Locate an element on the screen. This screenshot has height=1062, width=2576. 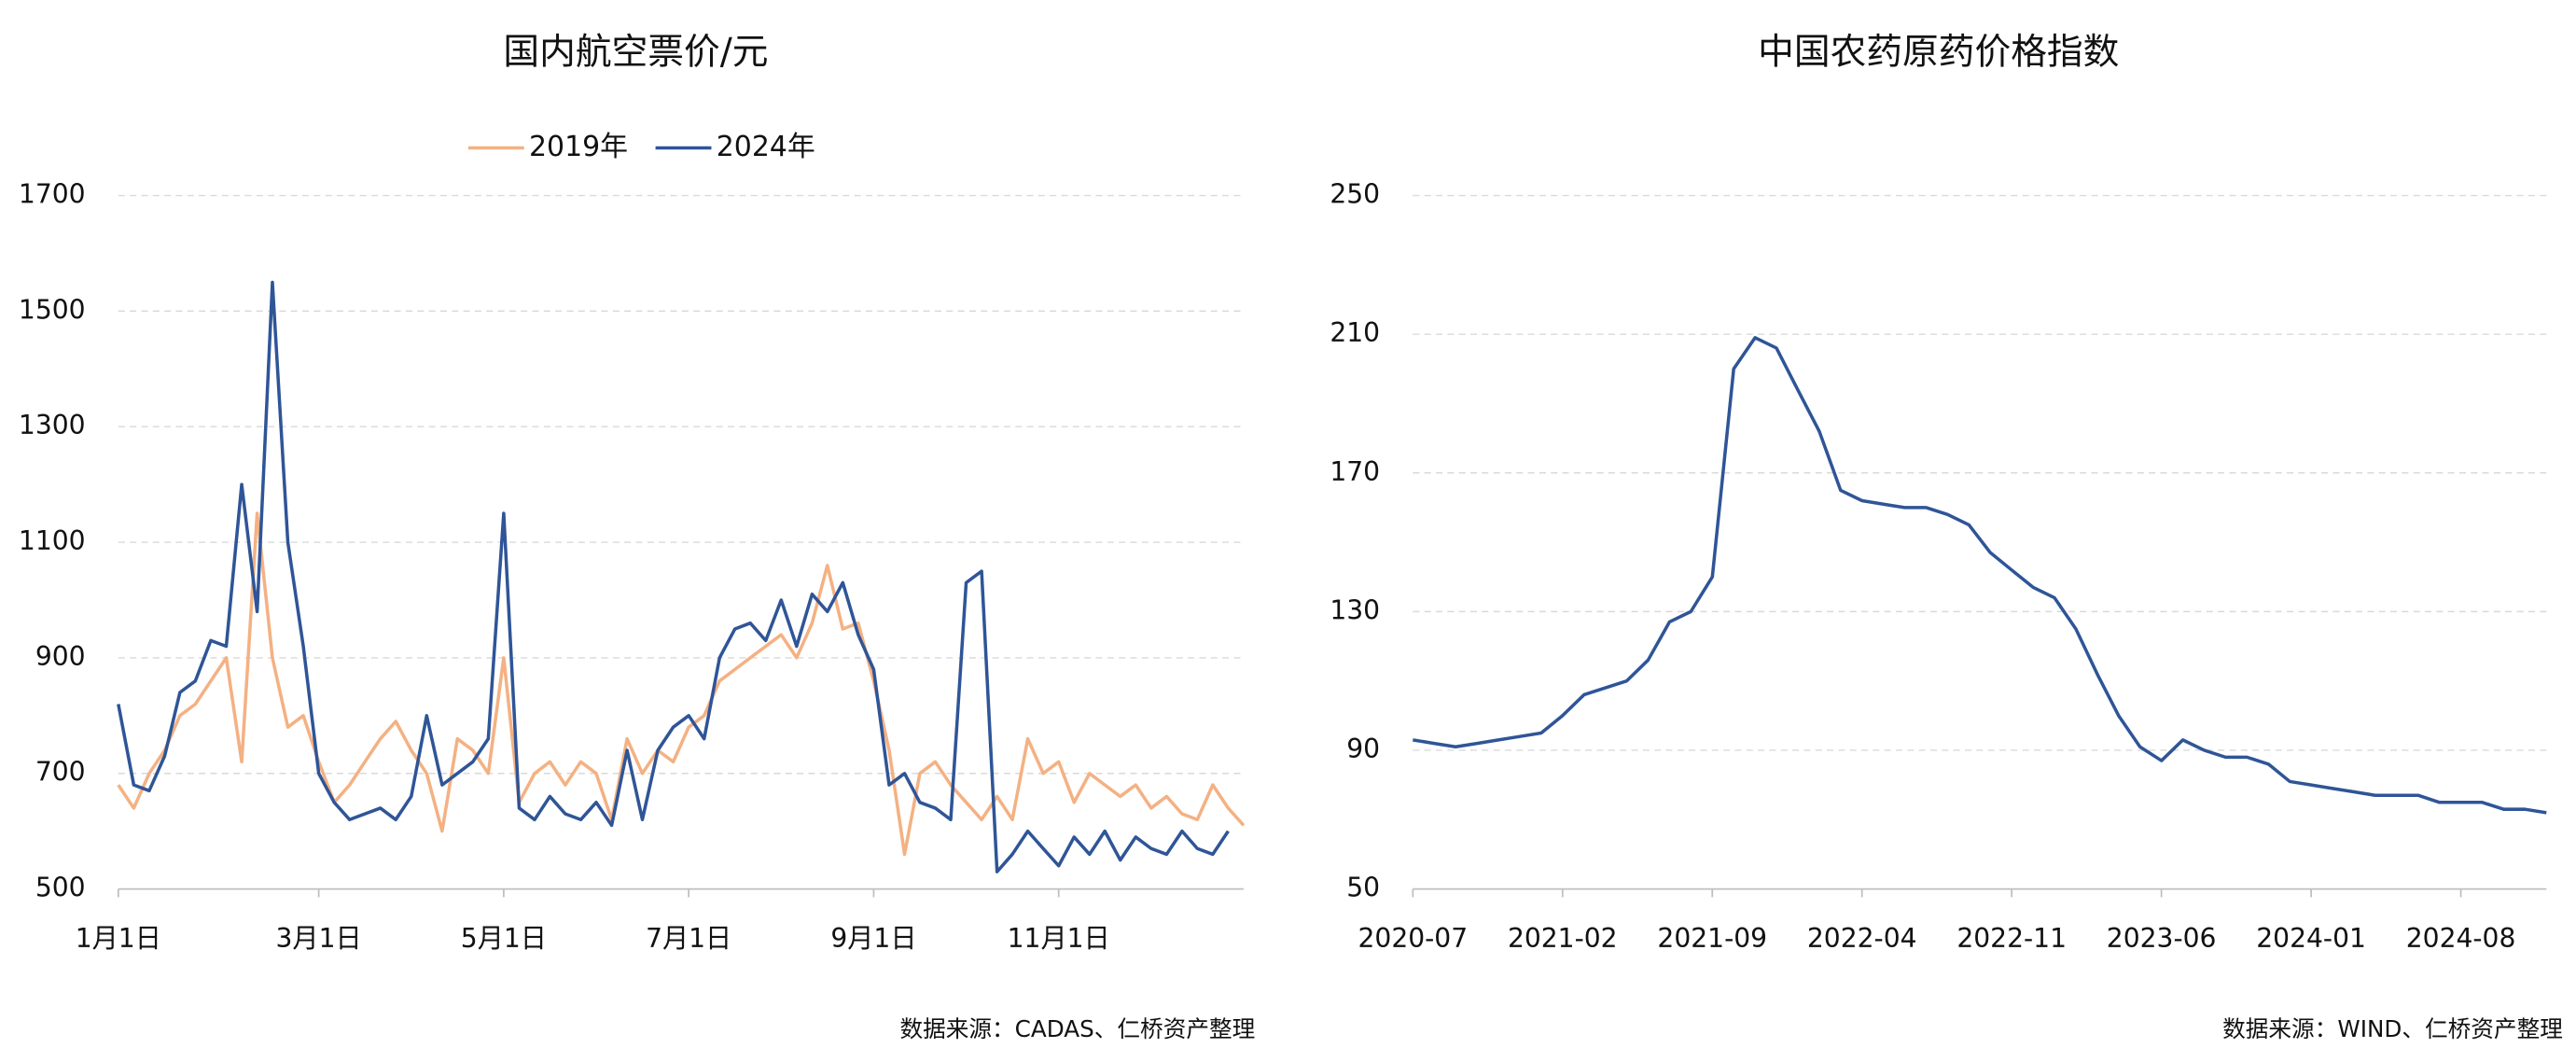
x-tick-label: 11月1日 is located at coordinates (1059, 939).